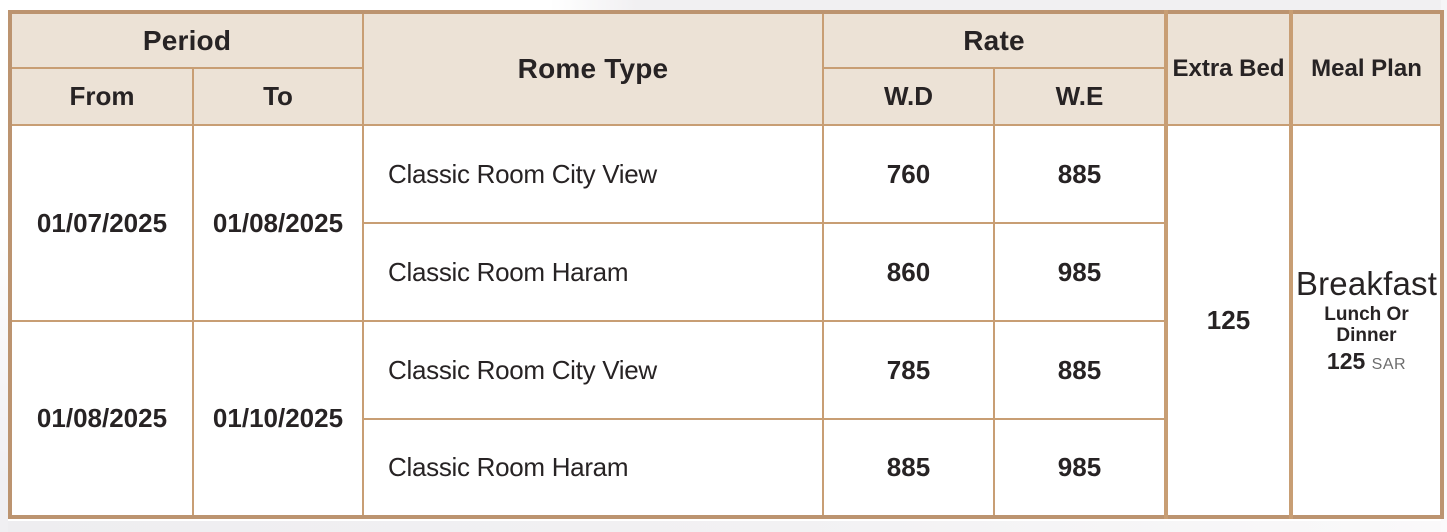 This screenshot has width=1447, height=532. I want to click on weekday-rate-cell: 785, so click(908, 370).